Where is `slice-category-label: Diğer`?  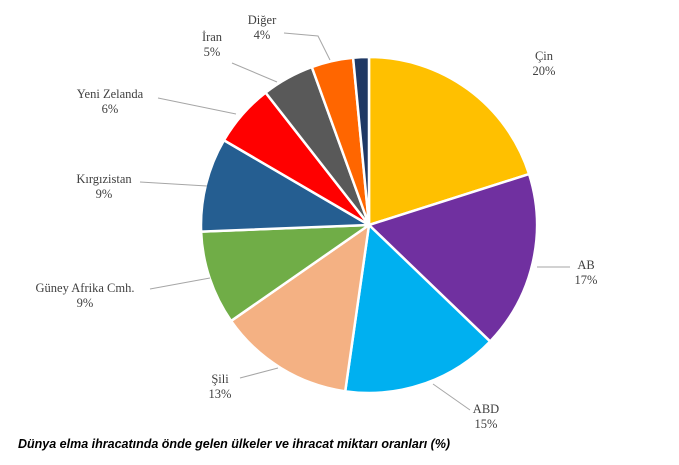
slice-category-label: Diğer is located at coordinates (262, 20).